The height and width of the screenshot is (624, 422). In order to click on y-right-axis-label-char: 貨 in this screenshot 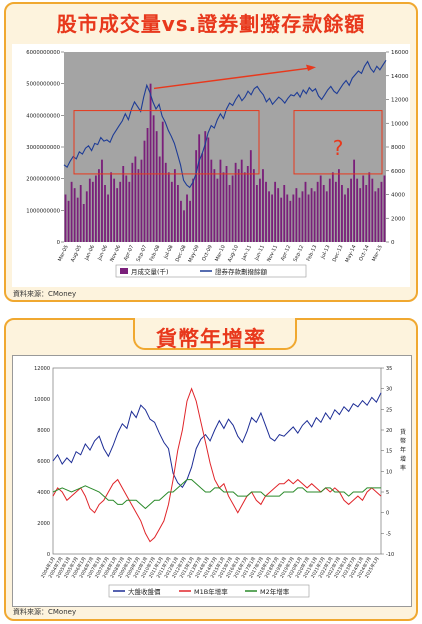, I will do `click(403, 432)`.